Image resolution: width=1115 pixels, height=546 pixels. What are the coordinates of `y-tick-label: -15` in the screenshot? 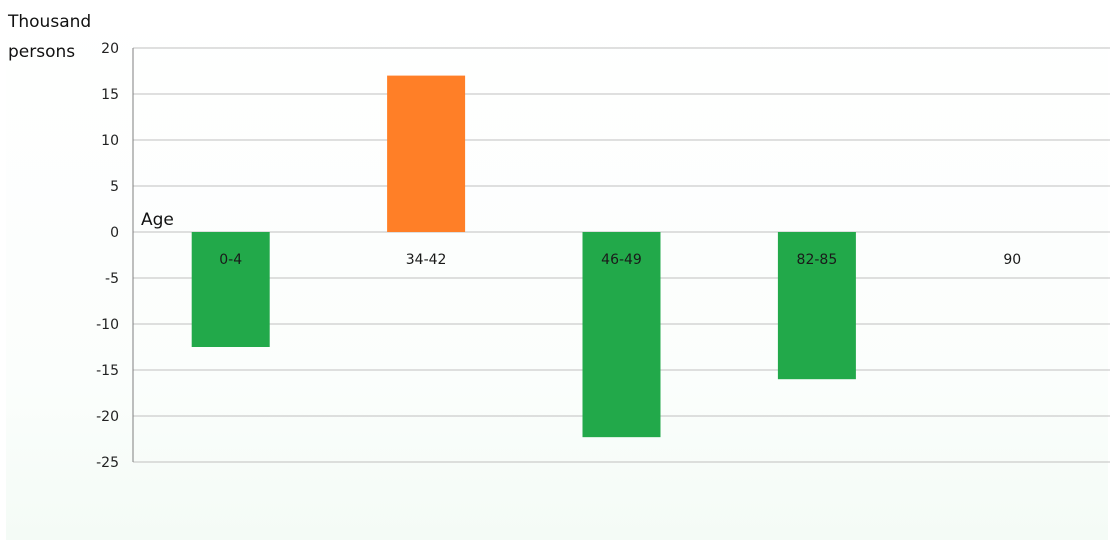 It's located at (107, 371).